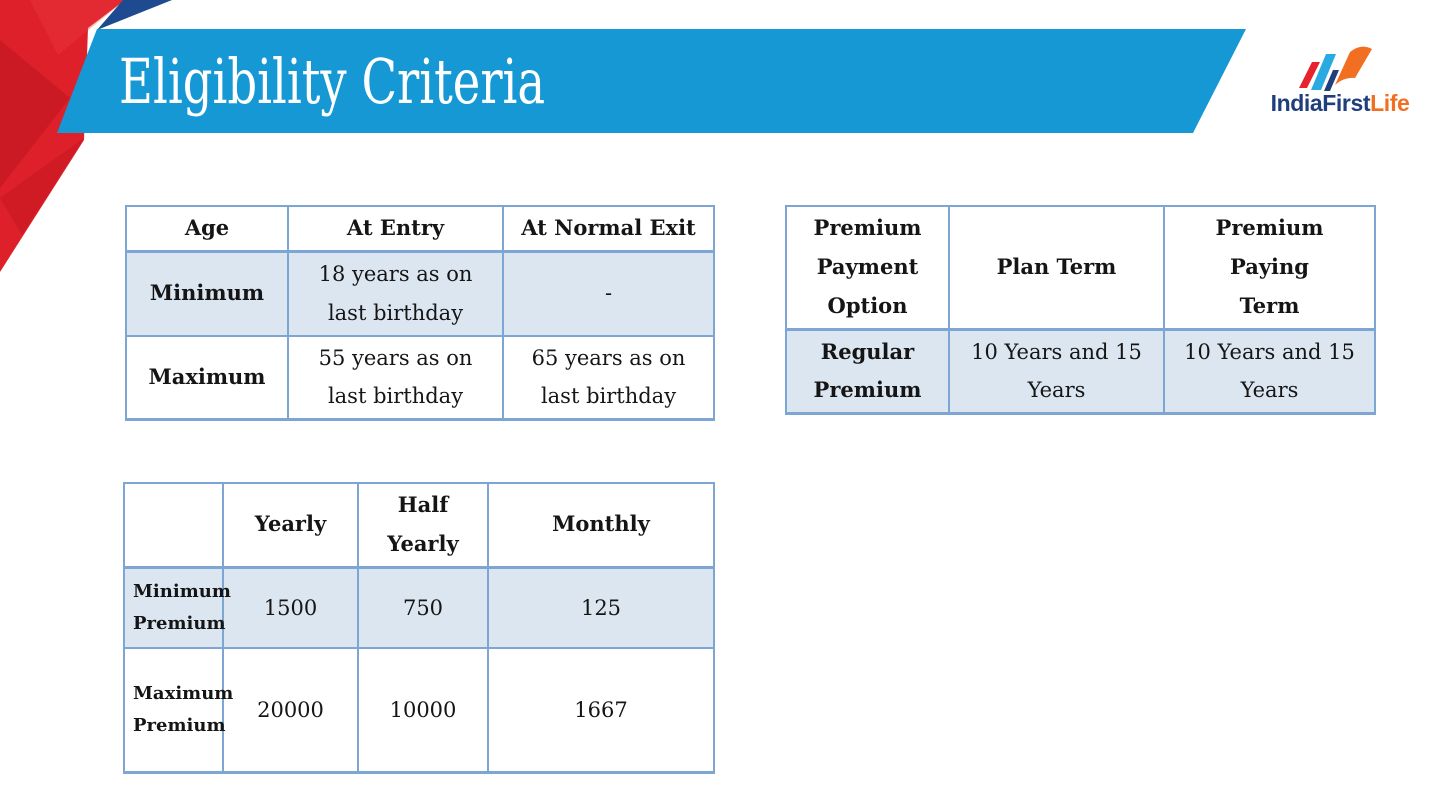 The image size is (1440, 810). Describe the element at coordinates (601, 710) in the screenshot. I see `value-cell: 1667` at that location.